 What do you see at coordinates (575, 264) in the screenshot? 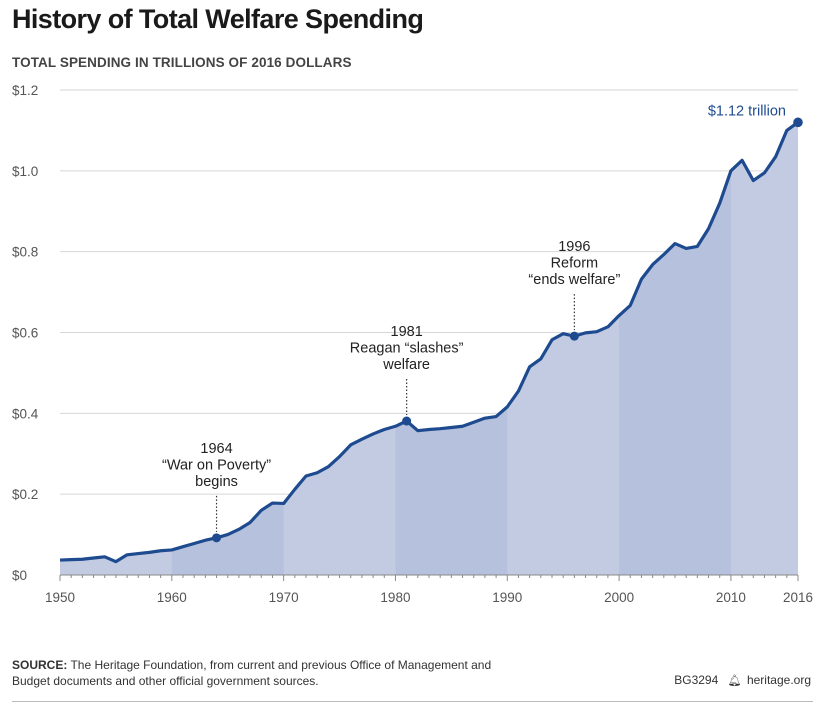
I see `annotation-text: Reform` at bounding box center [575, 264].